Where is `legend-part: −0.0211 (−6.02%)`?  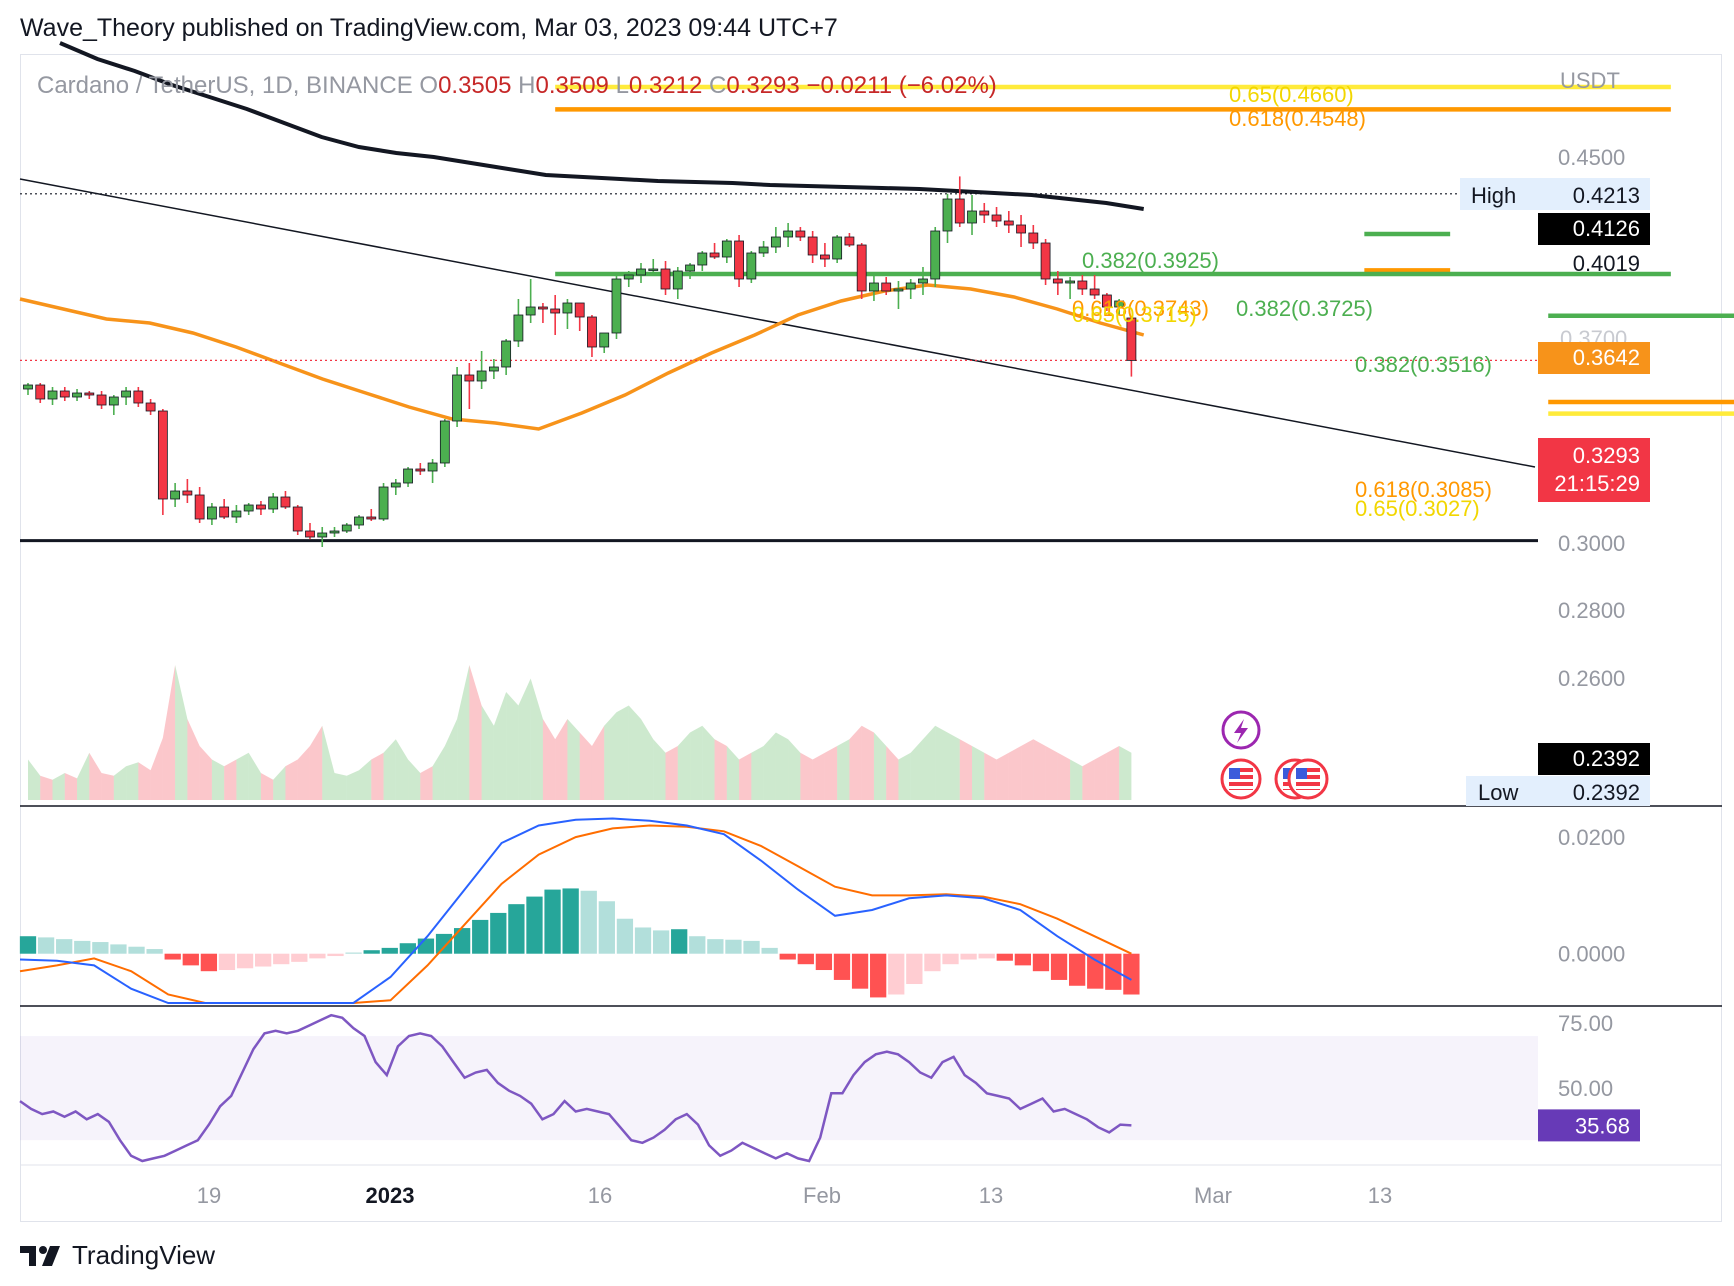 legend-part: −0.0211 (−6.02%) is located at coordinates (901, 85).